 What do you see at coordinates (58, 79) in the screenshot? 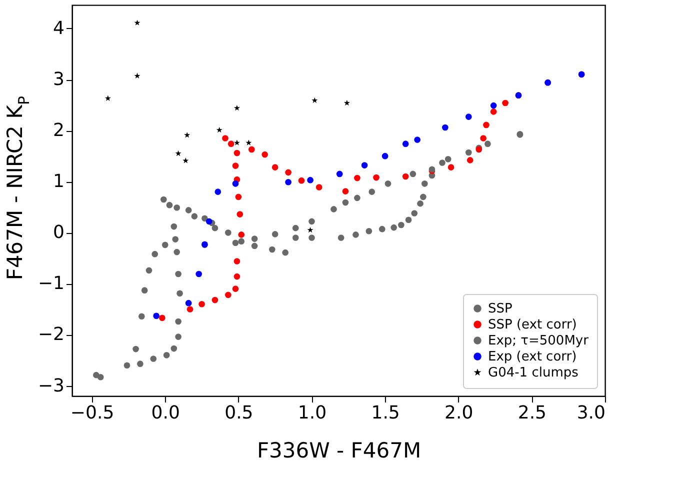
I see `y-tick-label: 3` at bounding box center [58, 79].